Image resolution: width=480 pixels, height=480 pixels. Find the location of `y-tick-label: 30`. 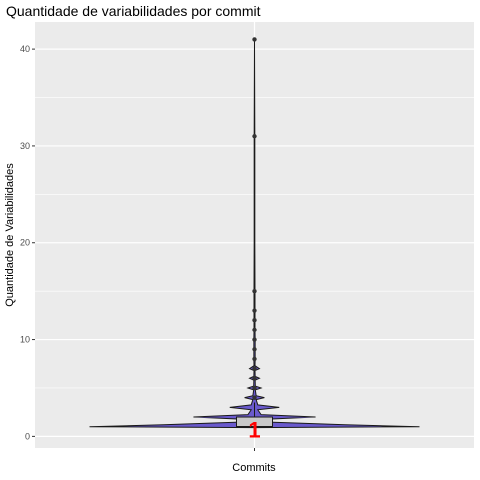

y-tick-label: 30 is located at coordinates (25, 146).